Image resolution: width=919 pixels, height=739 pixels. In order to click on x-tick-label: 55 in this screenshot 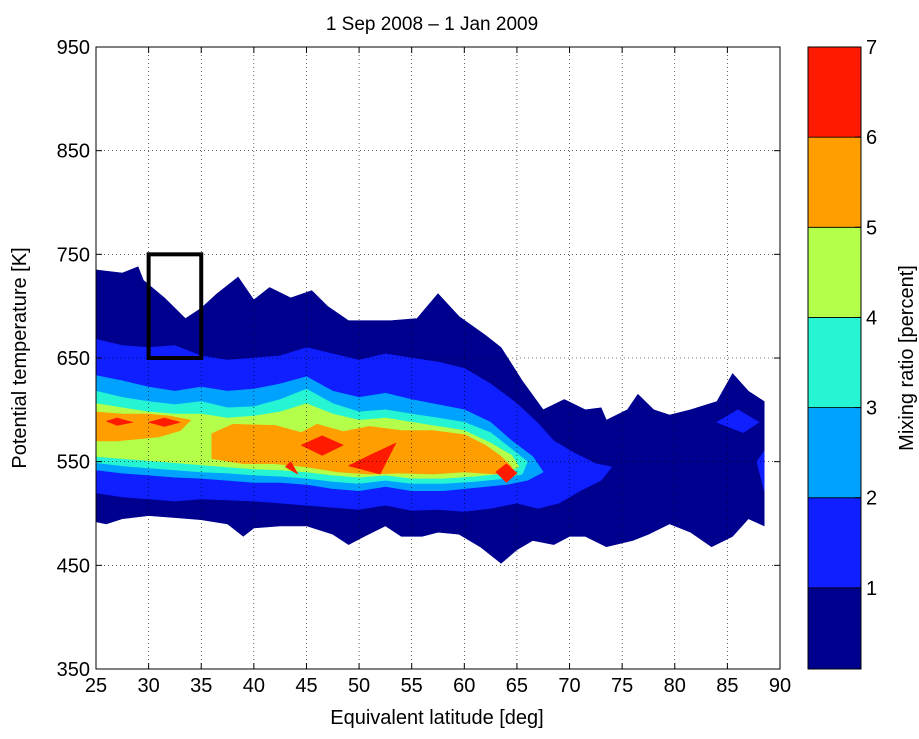, I will do `click(412, 686)`.